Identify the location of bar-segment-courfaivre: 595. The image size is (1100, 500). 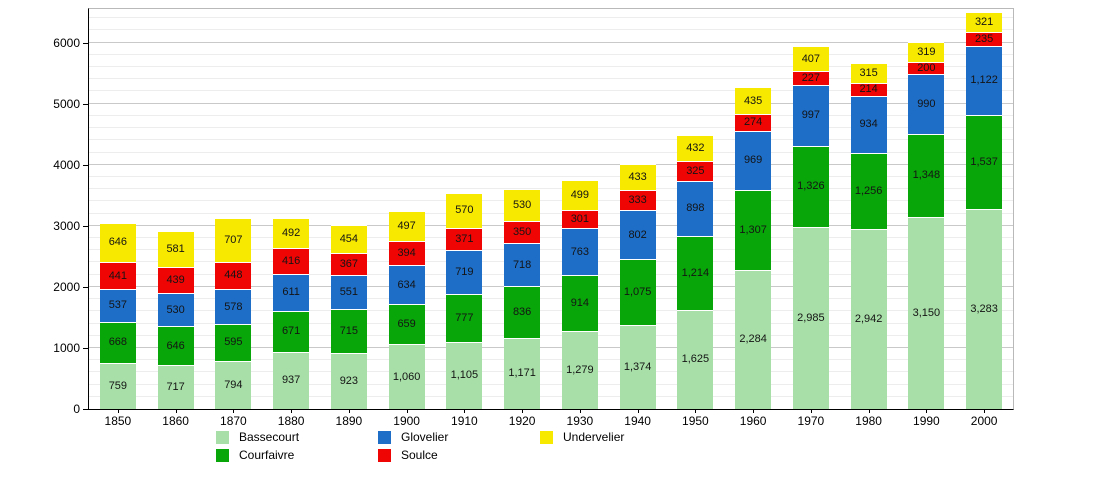
(233, 342).